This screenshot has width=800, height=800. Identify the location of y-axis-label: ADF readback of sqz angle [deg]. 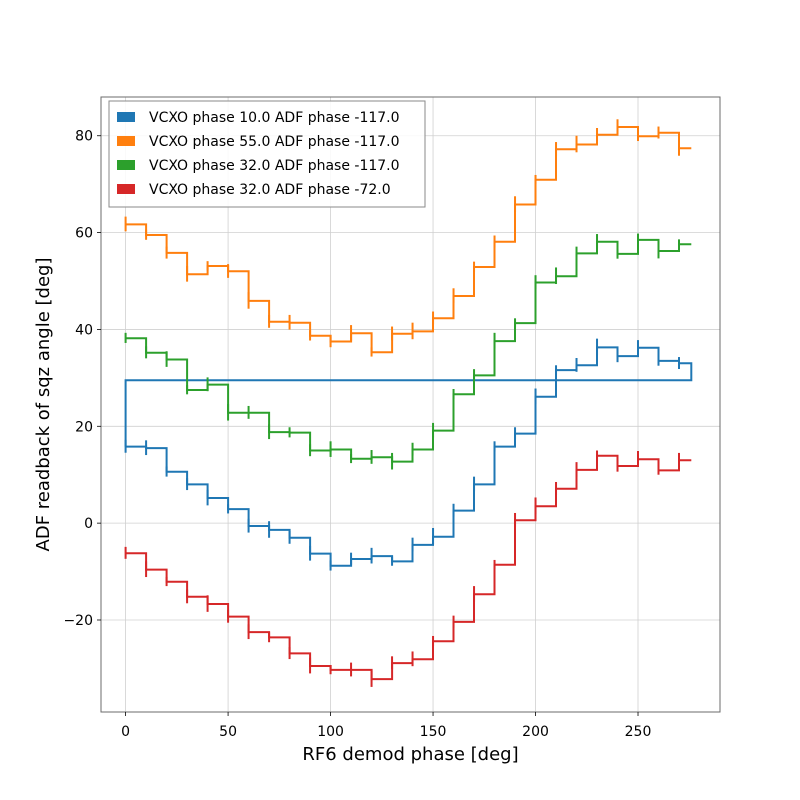
(43, 405).